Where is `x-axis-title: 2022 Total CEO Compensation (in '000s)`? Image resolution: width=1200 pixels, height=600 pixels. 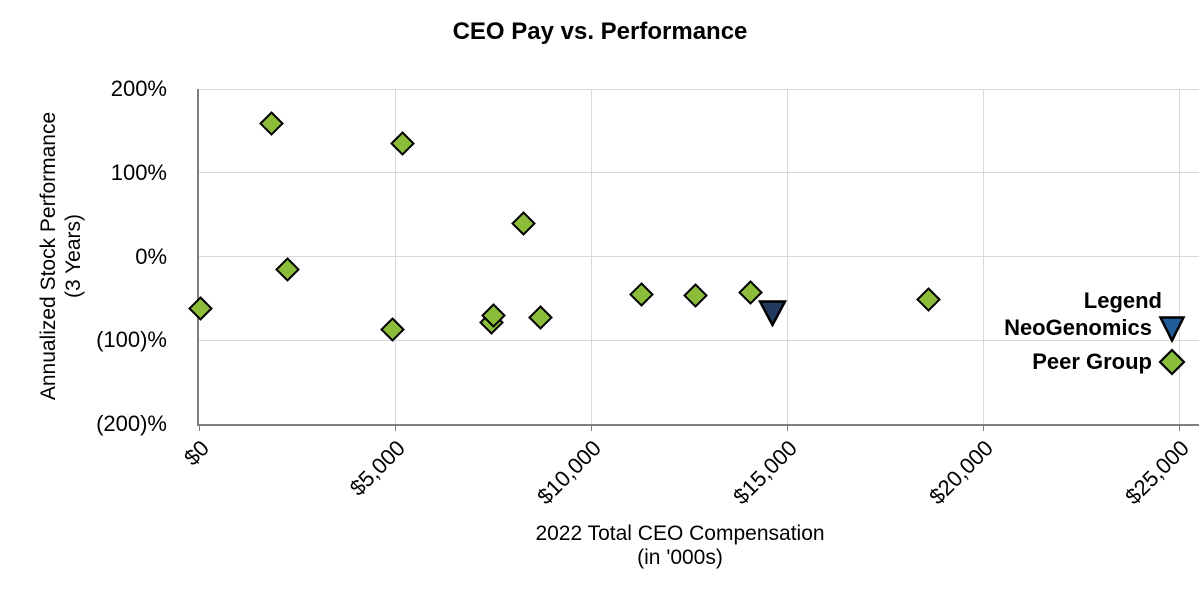 x-axis-title: 2022 Total CEO Compensation (in '000s) is located at coordinates (680, 546).